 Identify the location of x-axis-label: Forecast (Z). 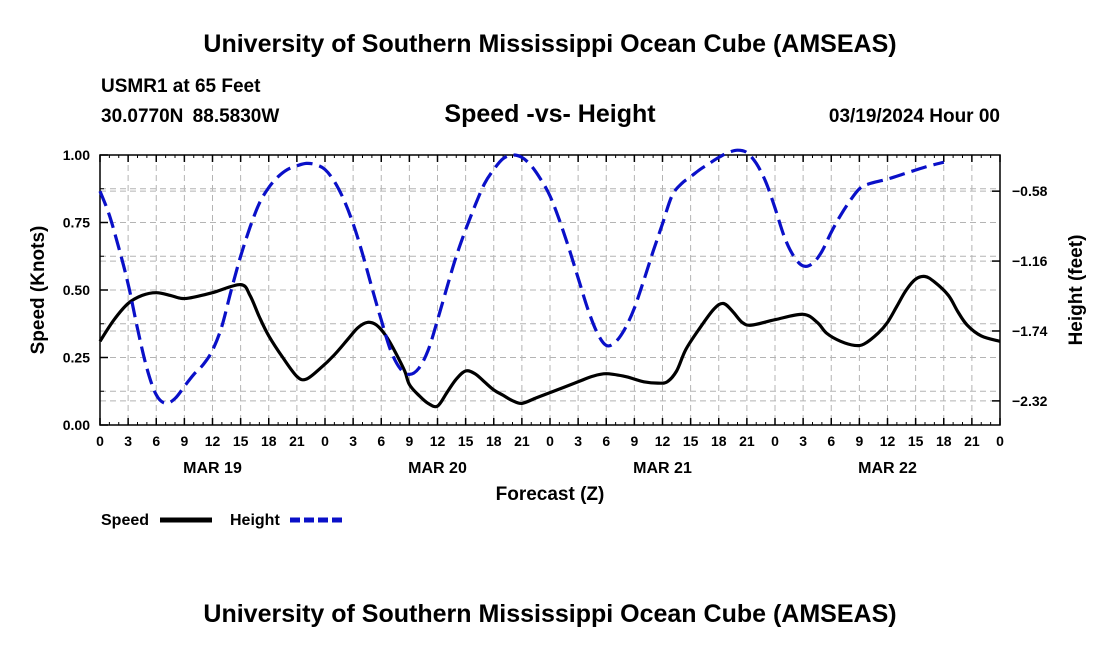
(550, 494).